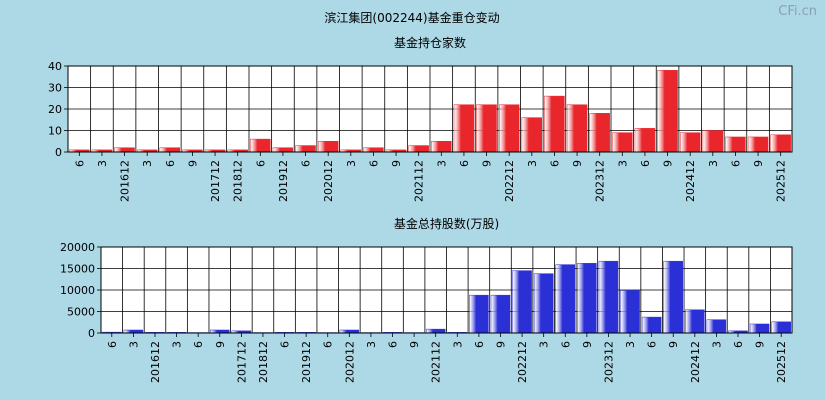 The width and height of the screenshot is (825, 400). What do you see at coordinates (797, 11) in the screenshot?
I see `watermark: CFi.cn` at bounding box center [797, 11].